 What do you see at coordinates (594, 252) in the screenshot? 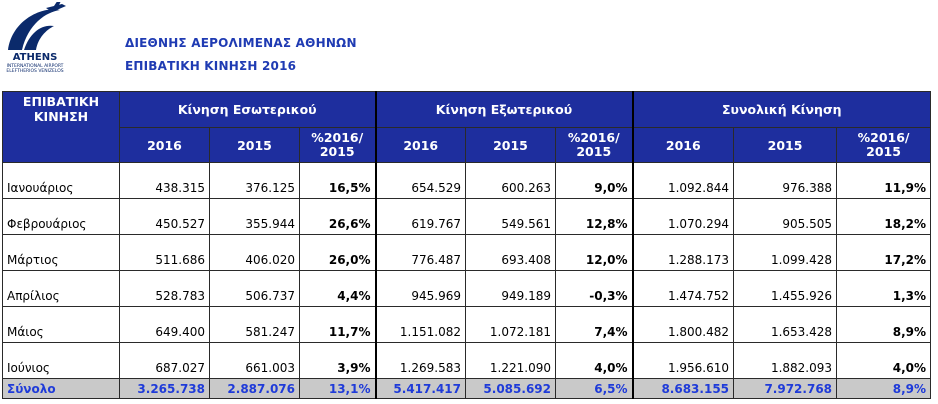
I see `pct-cell: 12,0%` at bounding box center [594, 252].